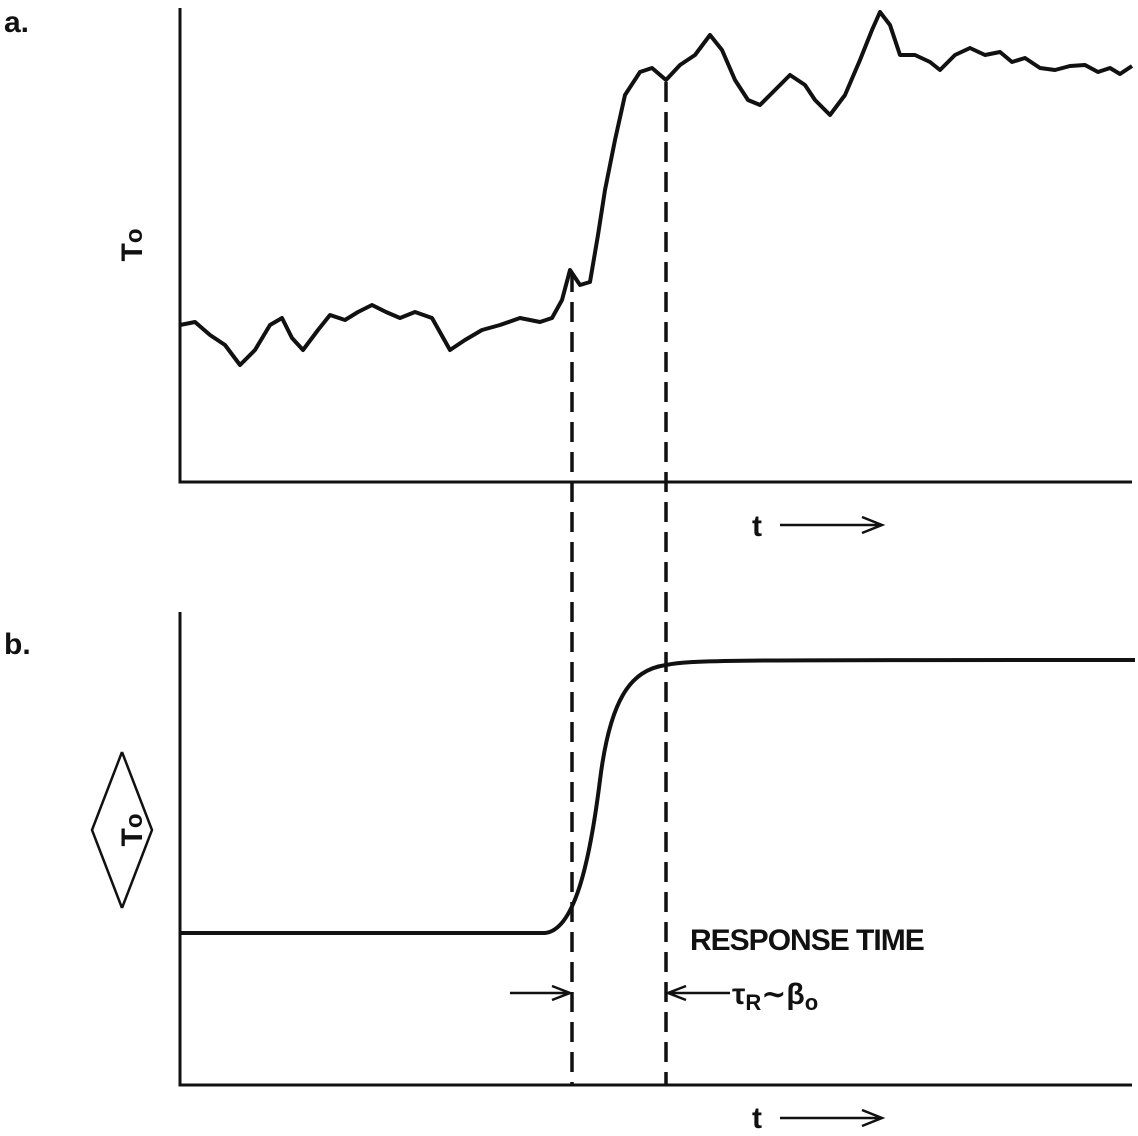 The height and width of the screenshot is (1136, 1138). I want to click on bracket-right, so click(137, 830).